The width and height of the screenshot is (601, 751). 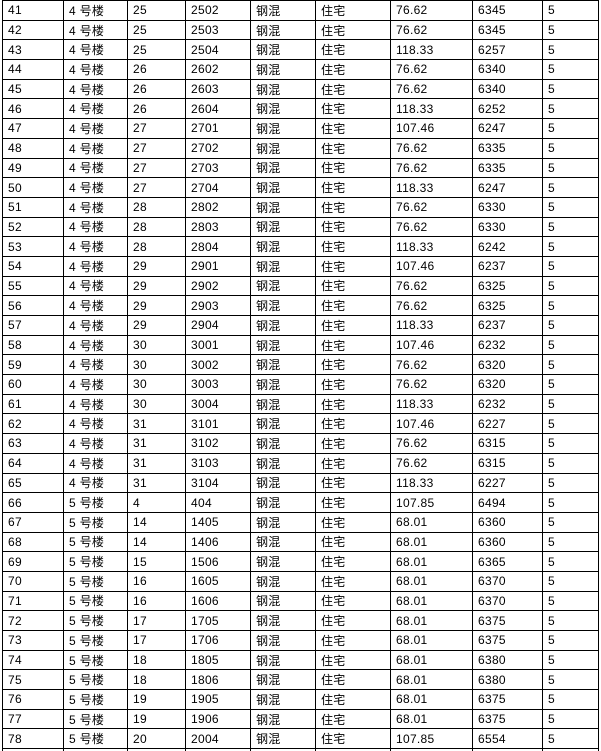 I want to click on table-cell-floor: 28, so click(x=156, y=227).